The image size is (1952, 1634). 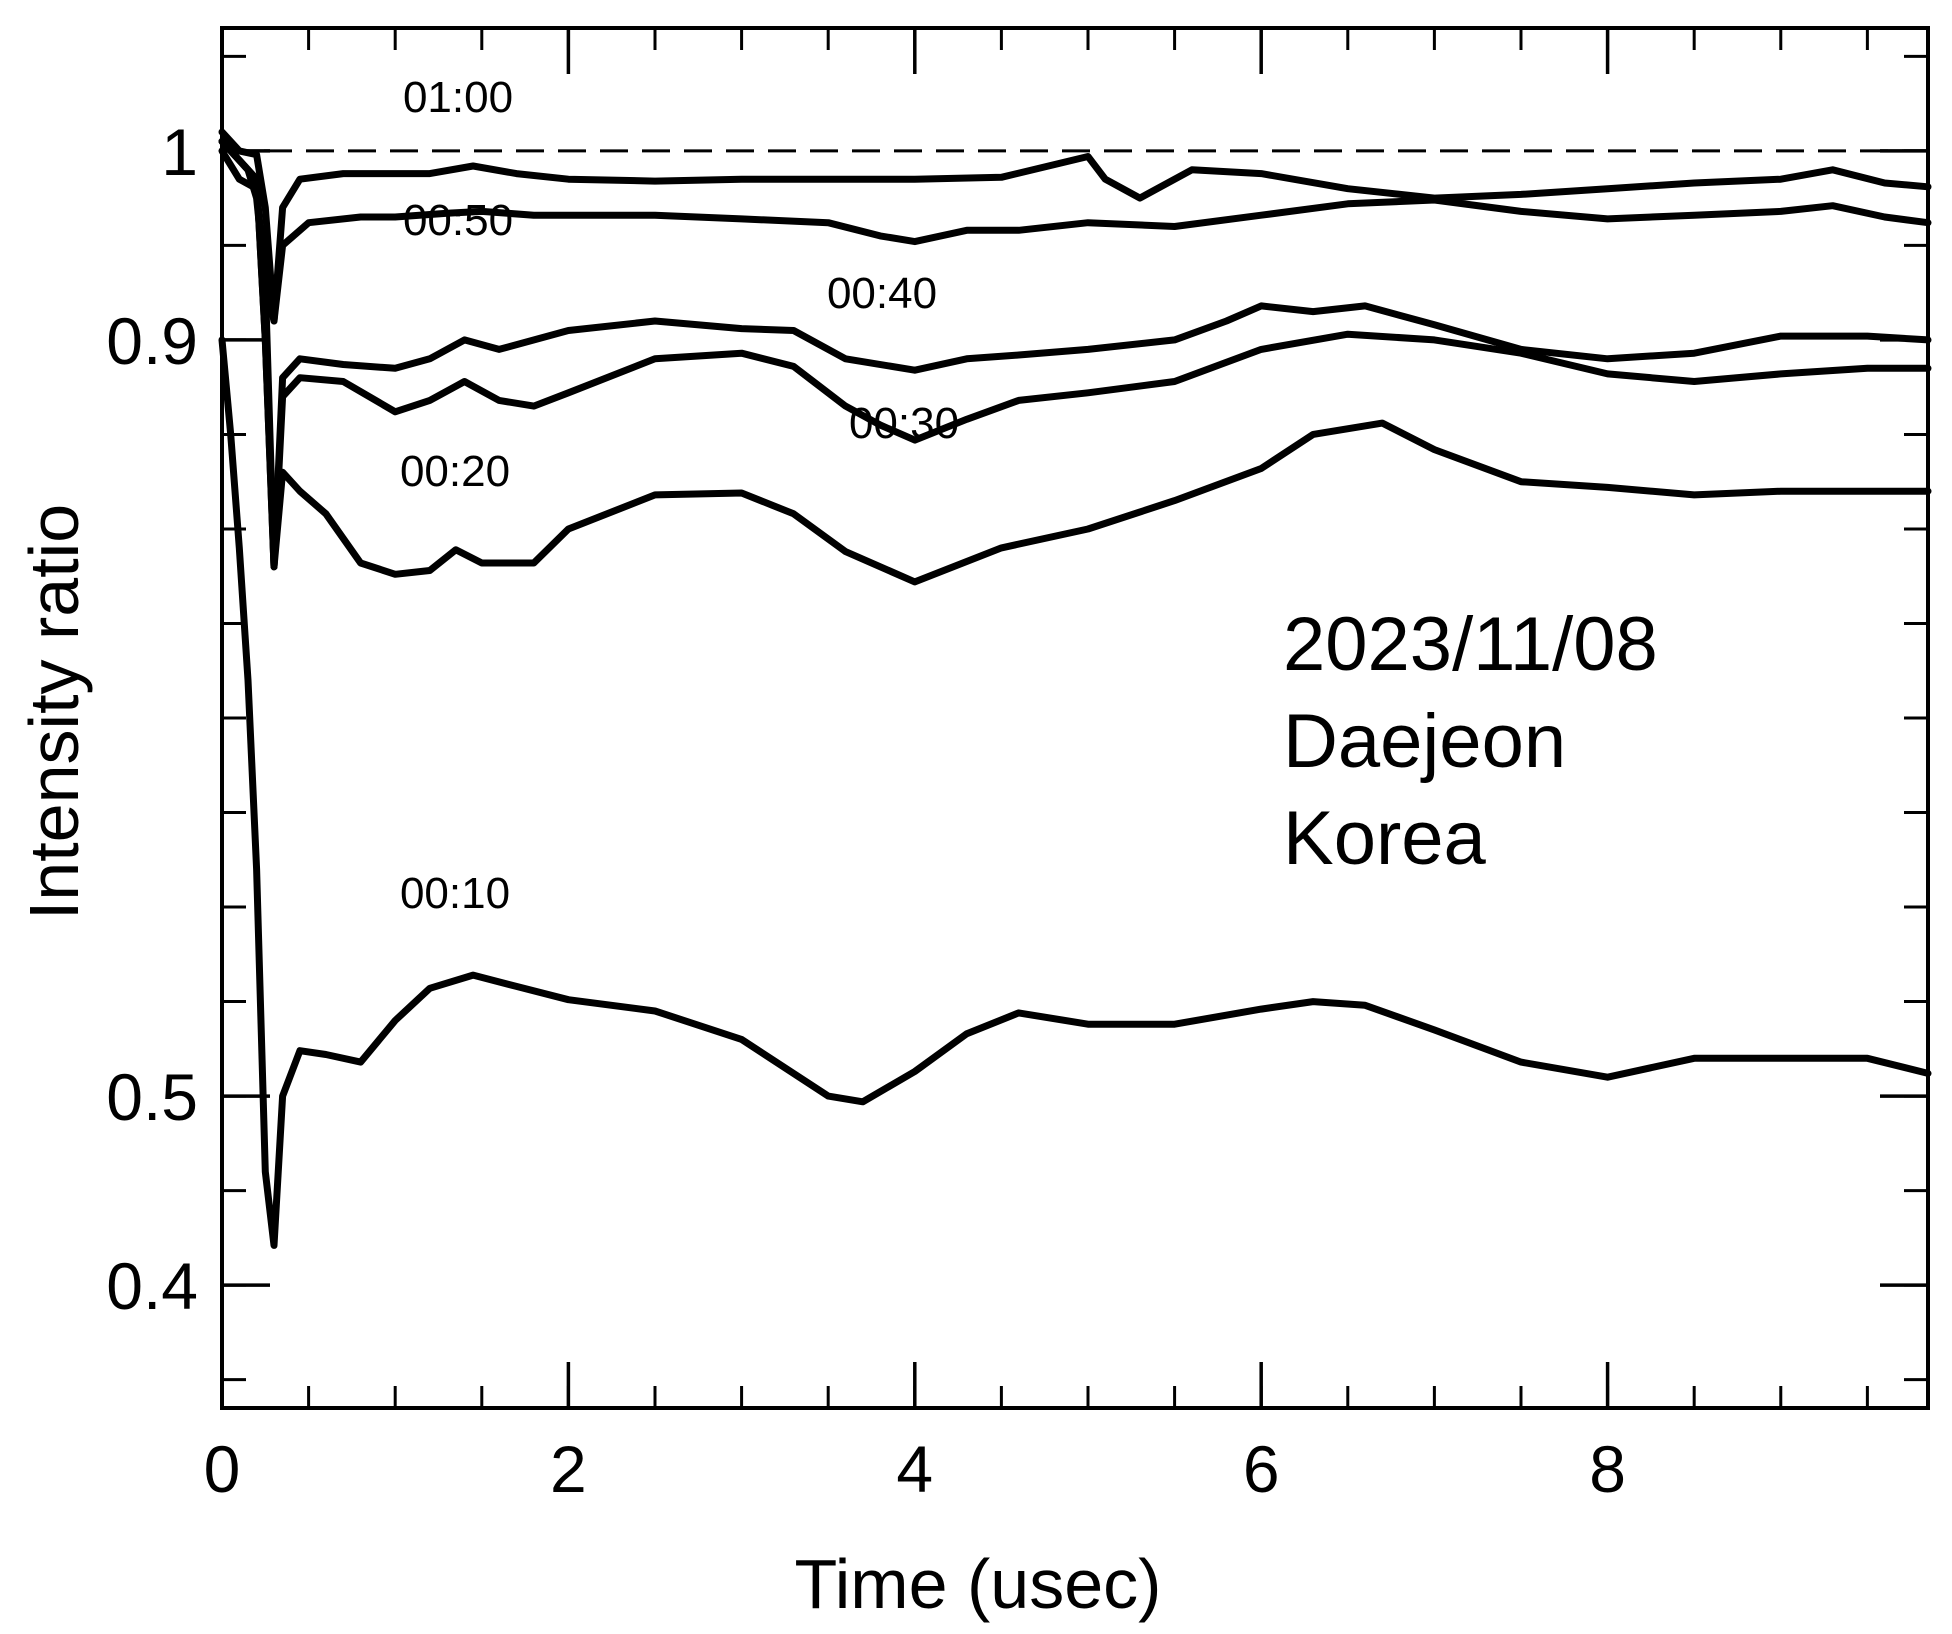 I want to click on series-label-00-30: 00:30, so click(x=904, y=423).